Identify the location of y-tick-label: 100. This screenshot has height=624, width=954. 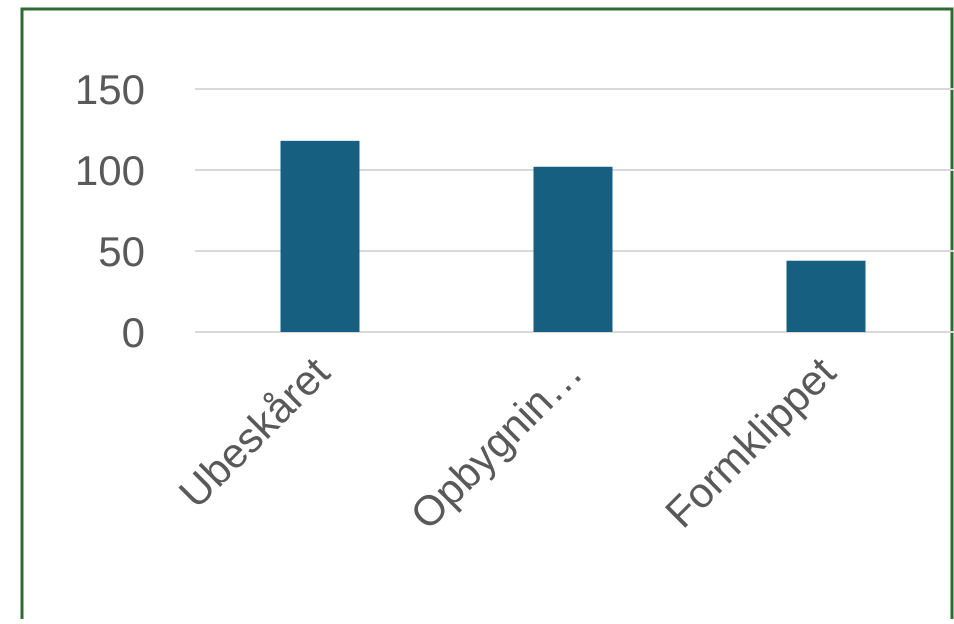
(110, 170).